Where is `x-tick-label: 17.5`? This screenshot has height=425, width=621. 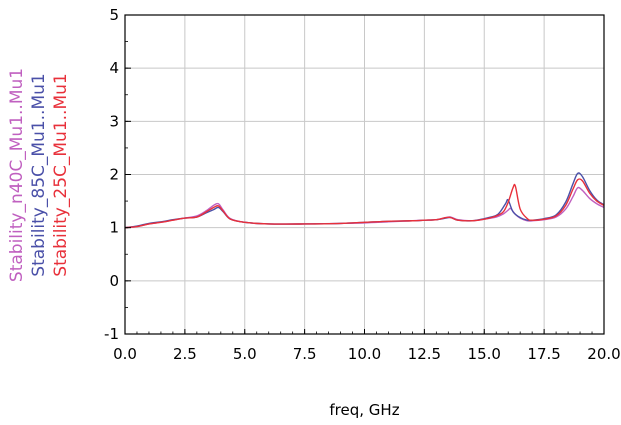 x-tick-label: 17.5 is located at coordinates (543, 354).